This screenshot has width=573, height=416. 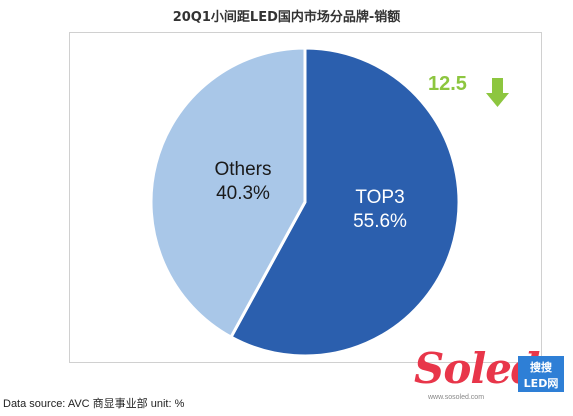 I want to click on svg-text: 搜搜, so click(x=541, y=367).